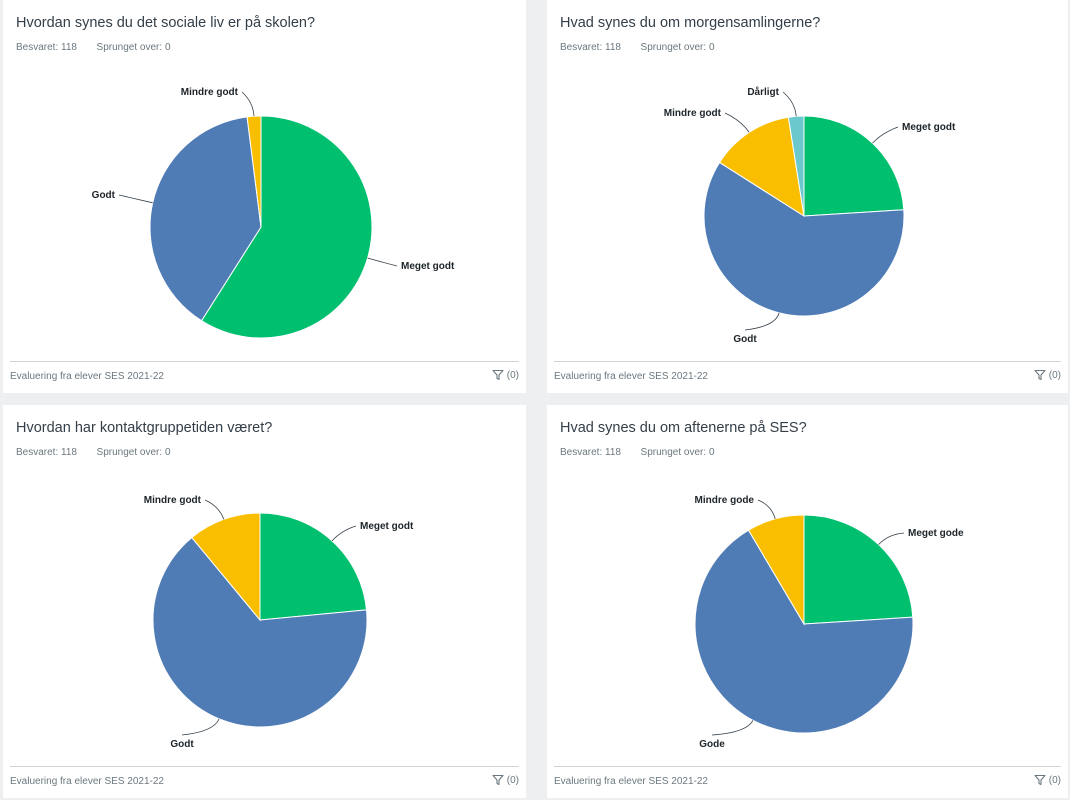 Image resolution: width=1070 pixels, height=800 pixels. Describe the element at coordinates (796, 166) in the screenshot. I see `pie-slice-darligt` at that location.